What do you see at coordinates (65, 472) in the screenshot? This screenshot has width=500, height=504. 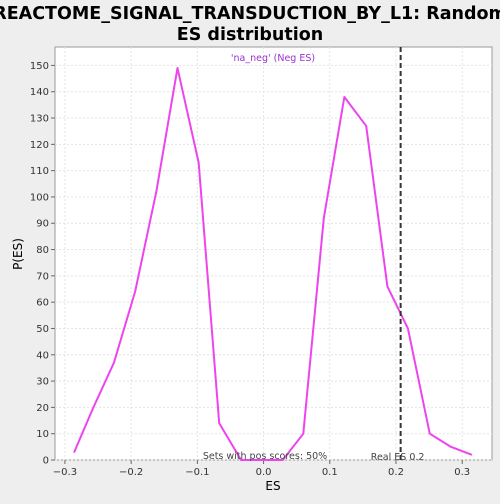 I see `x-tick-label: −0.3` at bounding box center [65, 472].